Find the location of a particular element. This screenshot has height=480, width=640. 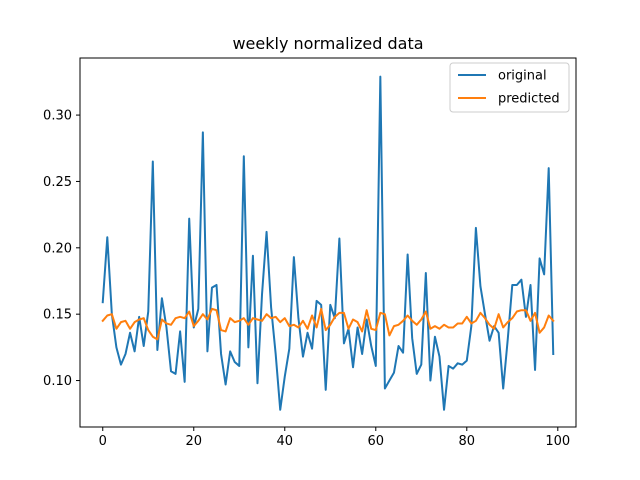

y-tick-label-3: 0.25 is located at coordinates (57, 182).